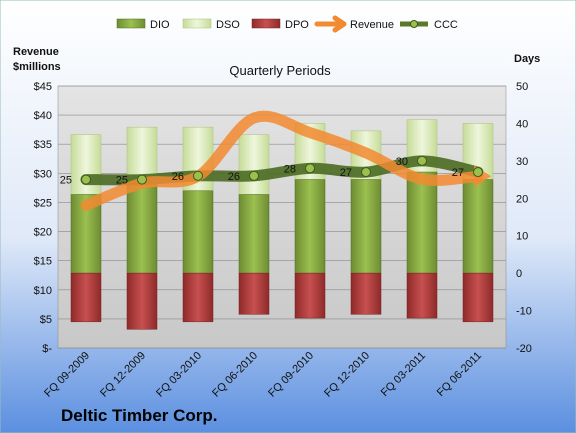  Describe the element at coordinates (43, 291) in the screenshot. I see `left-axis-tick-label: $10` at that location.